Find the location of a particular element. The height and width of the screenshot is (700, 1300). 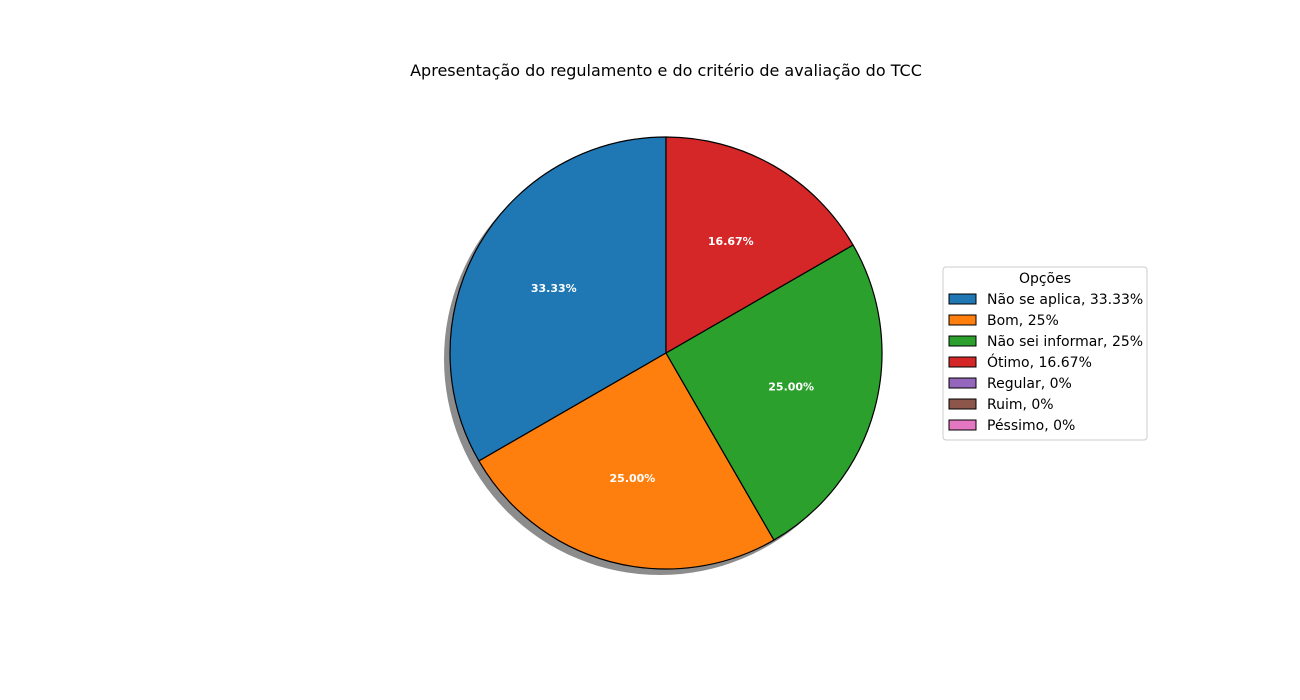

pie-percent-labels: 33.33% 25.00% 25.00% 16.67% is located at coordinates (672, 360).